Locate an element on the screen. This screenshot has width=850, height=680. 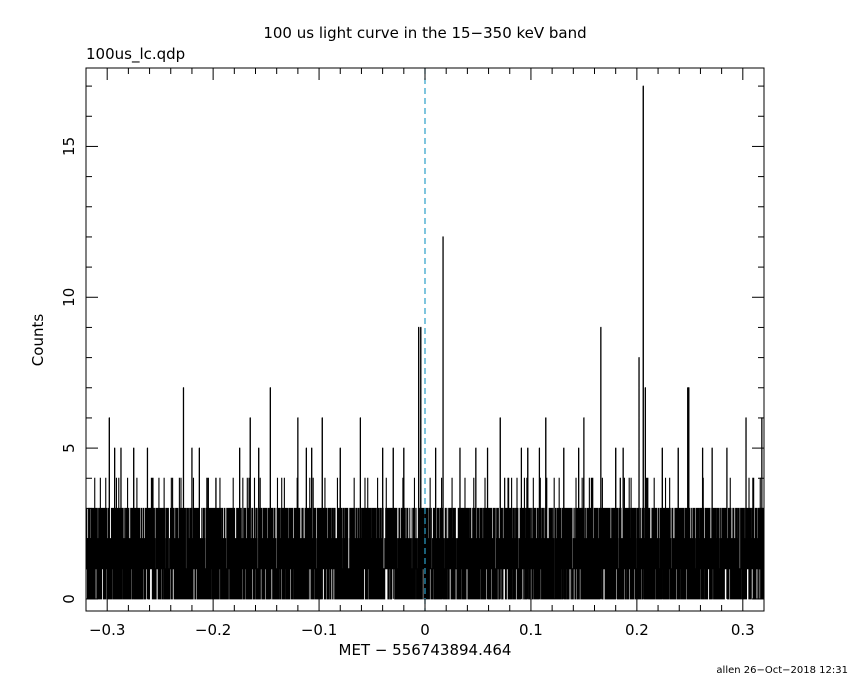
y-axis-label: Counts is located at coordinates (38, 340).